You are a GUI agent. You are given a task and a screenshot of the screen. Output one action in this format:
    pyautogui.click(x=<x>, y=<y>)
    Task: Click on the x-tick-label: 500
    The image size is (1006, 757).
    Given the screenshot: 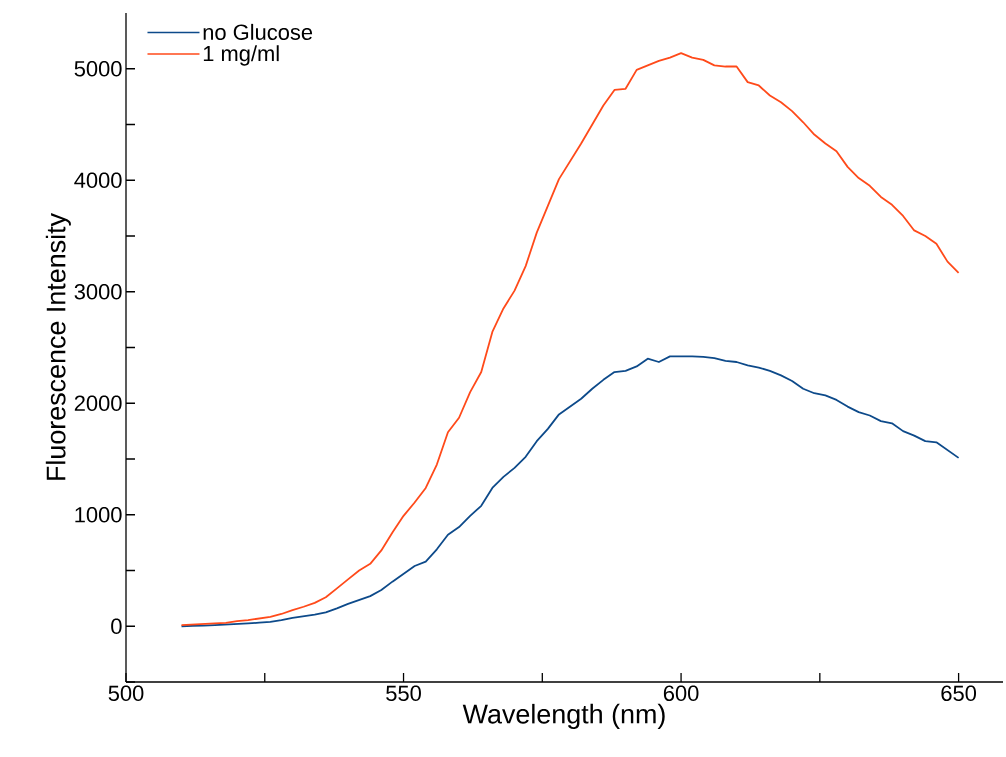 What is the action you would take?
    pyautogui.click(x=126, y=693)
    